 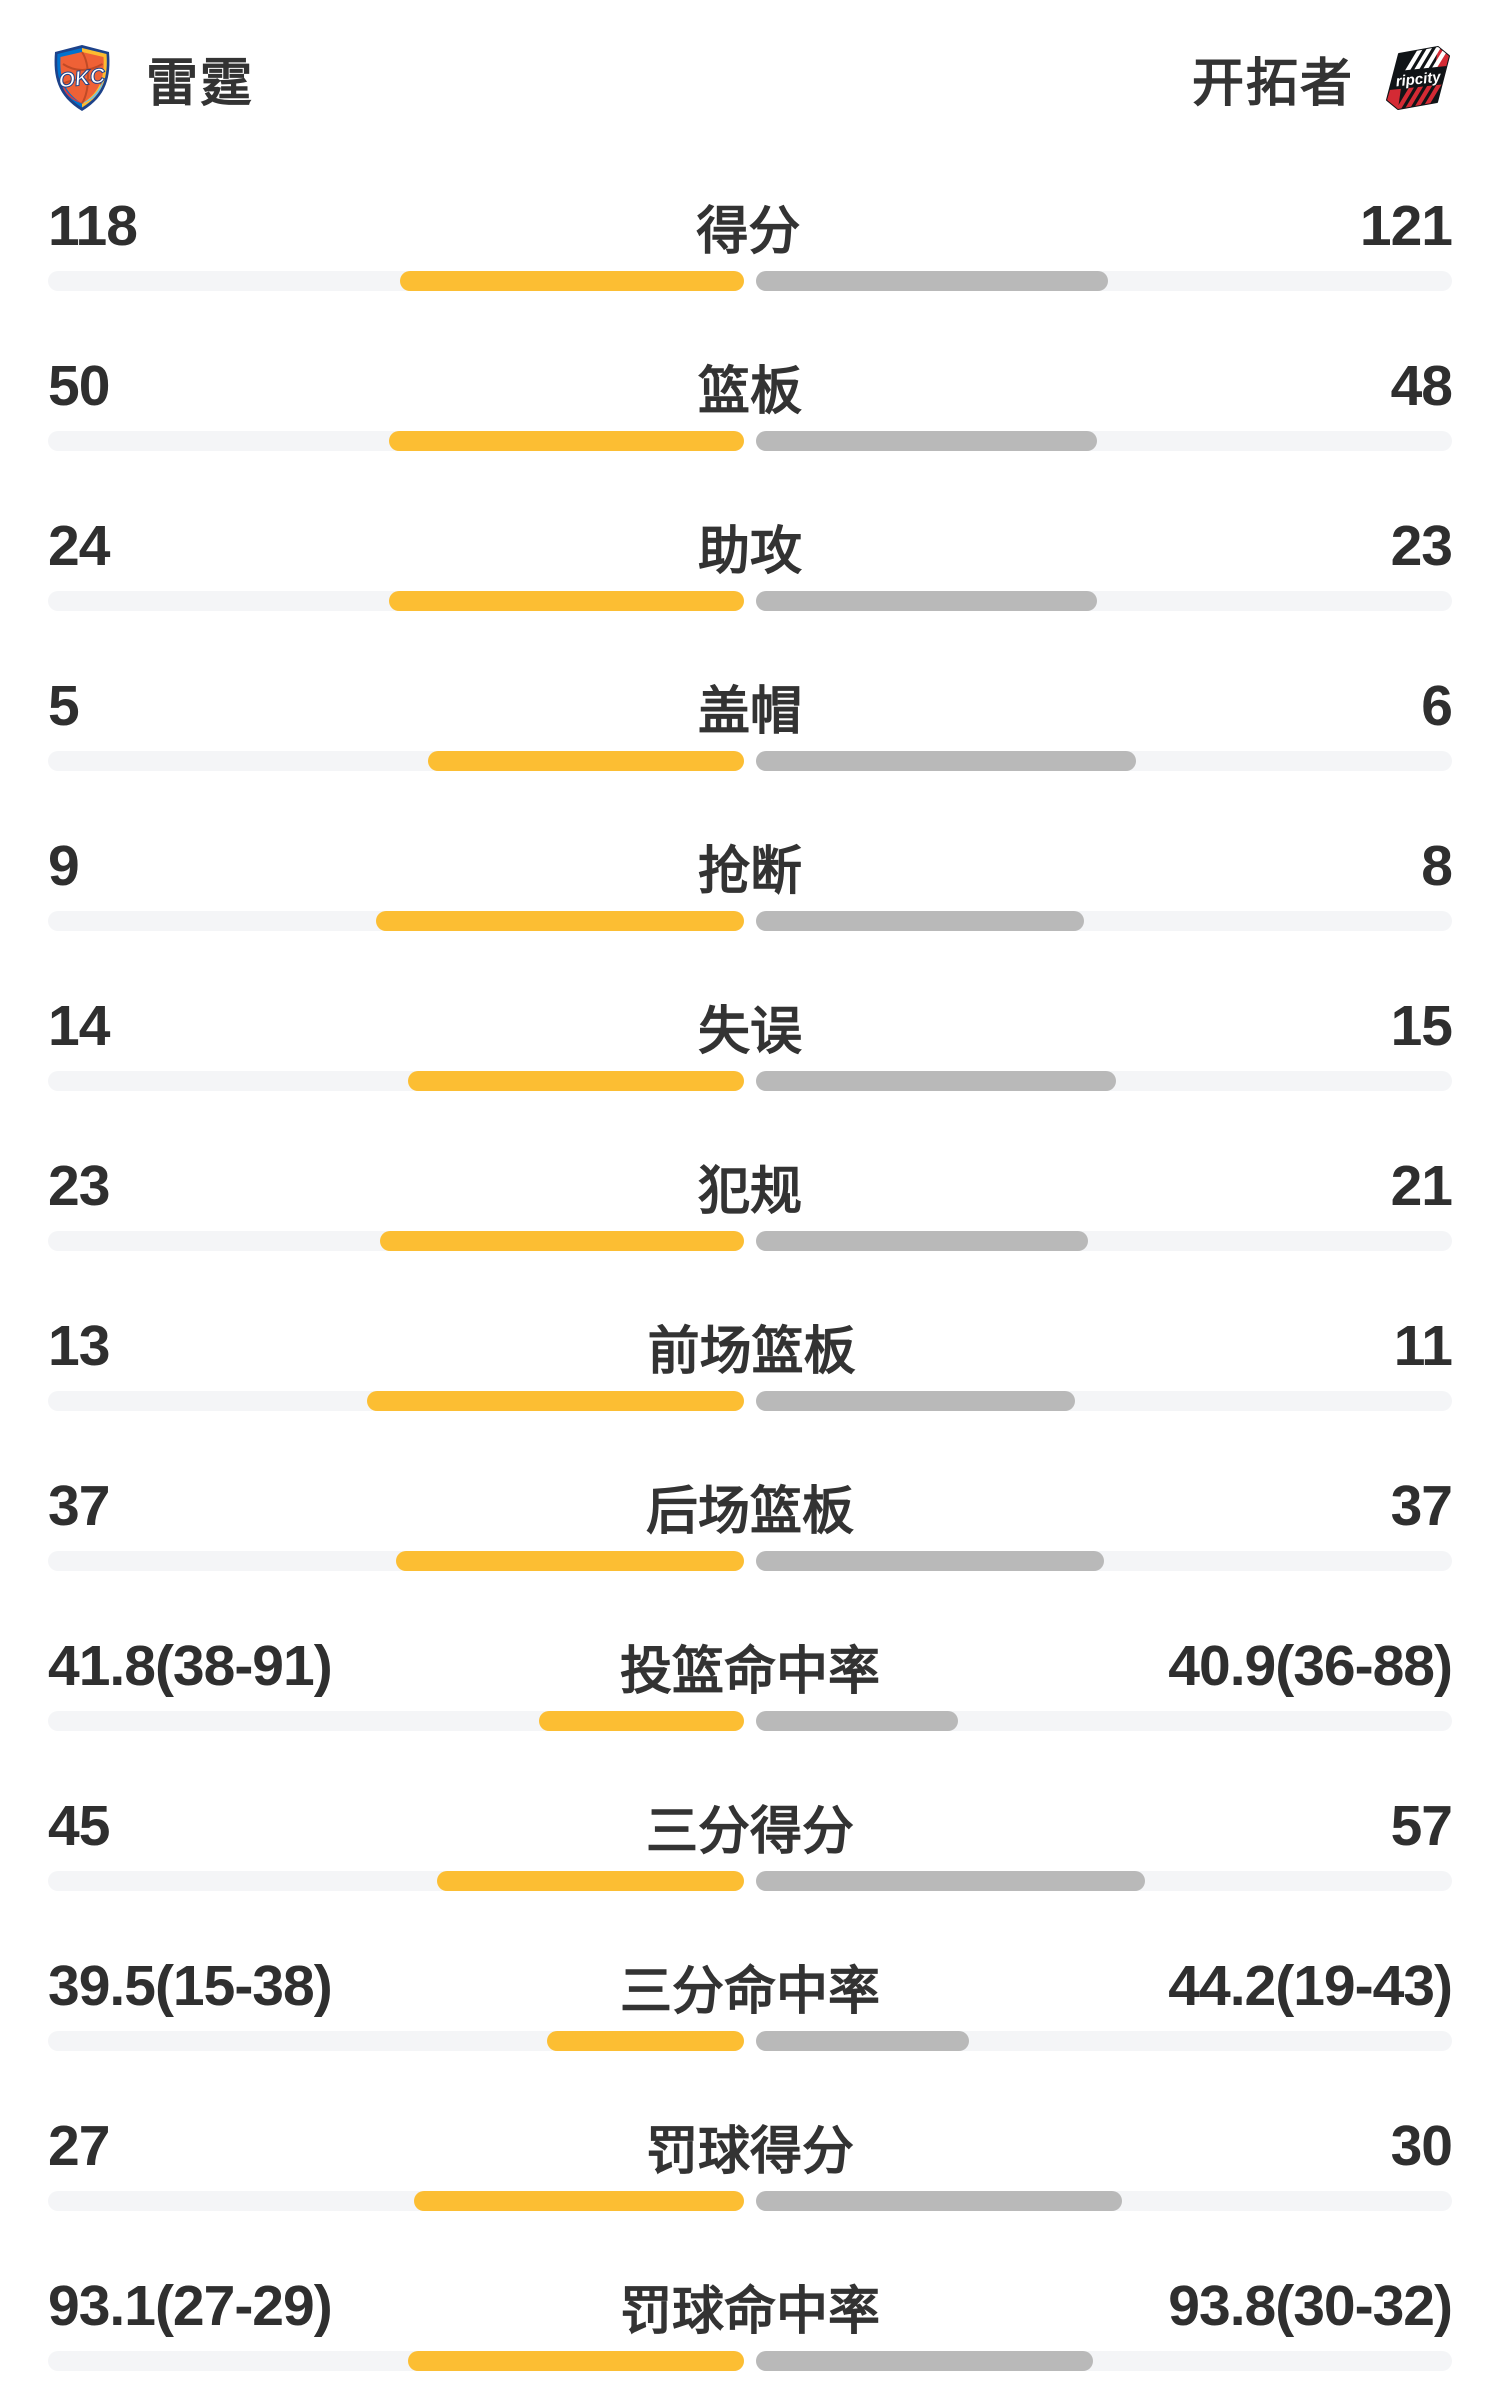 I want to click on stat-value-away: 44.2(19-43), so click(x=1310, y=1986).